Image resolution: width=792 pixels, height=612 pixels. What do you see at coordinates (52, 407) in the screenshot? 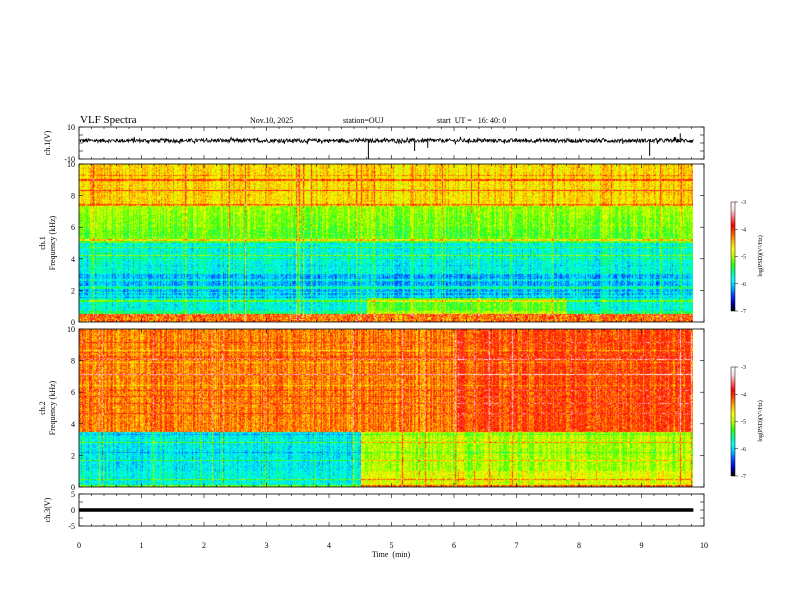
I see `ch2-spectrogram-ylabel-frequency: Frequency (kHz)` at bounding box center [52, 407].